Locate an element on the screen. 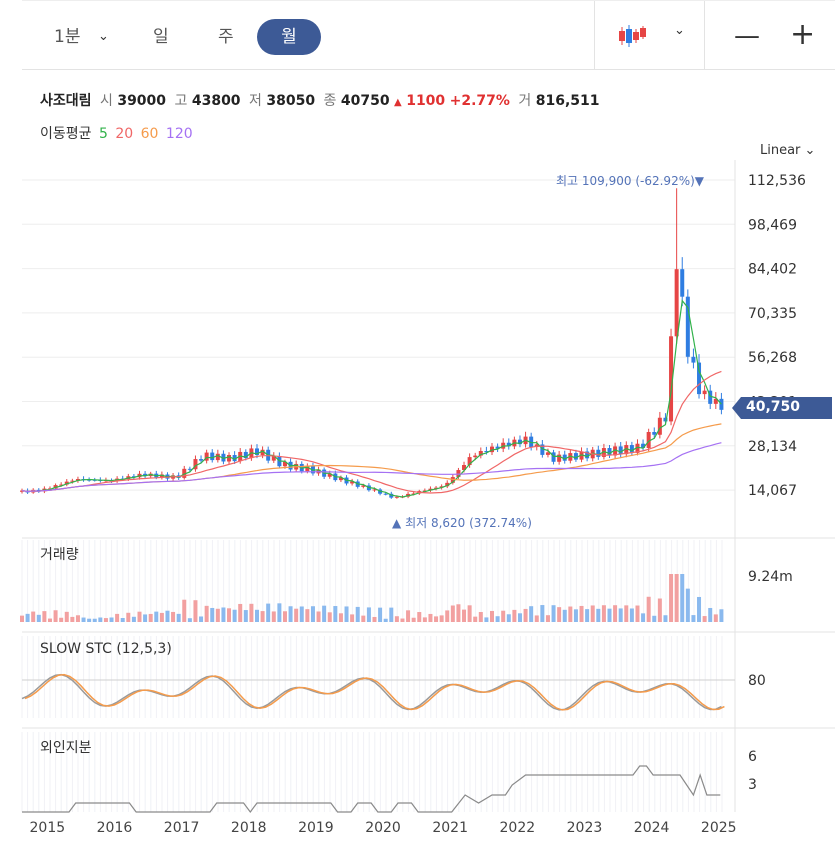 The image size is (835, 858). up-triangle-icon: ▲ is located at coordinates (397, 523).